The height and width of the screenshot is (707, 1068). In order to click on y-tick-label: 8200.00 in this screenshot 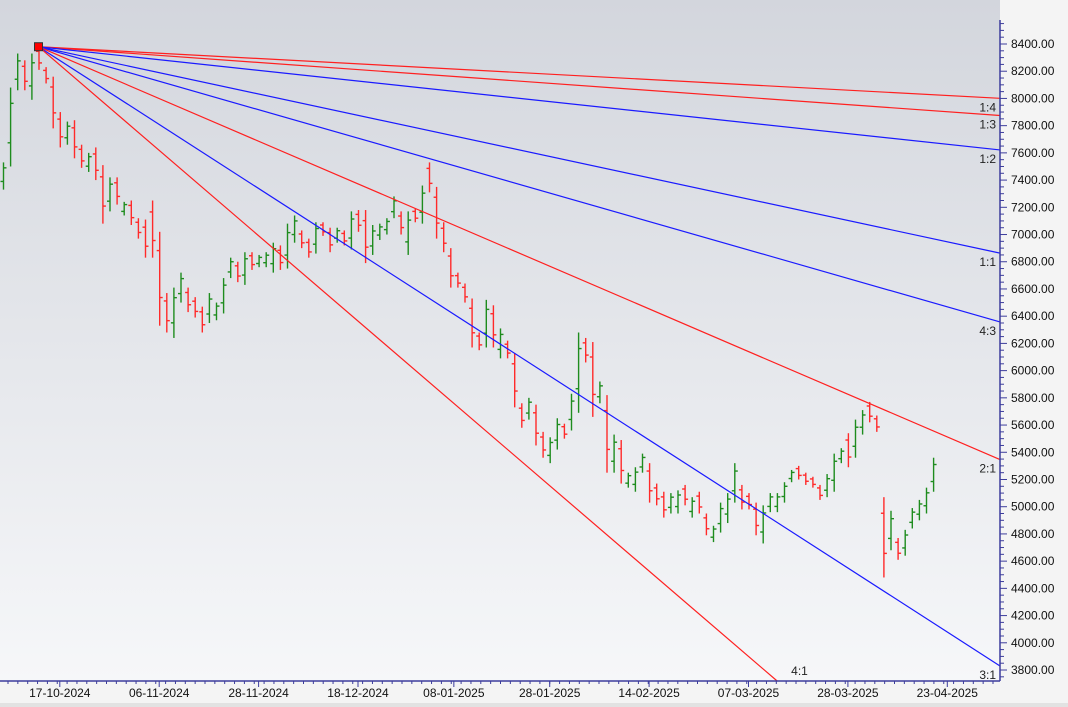, I will do `click(1033, 71)`.